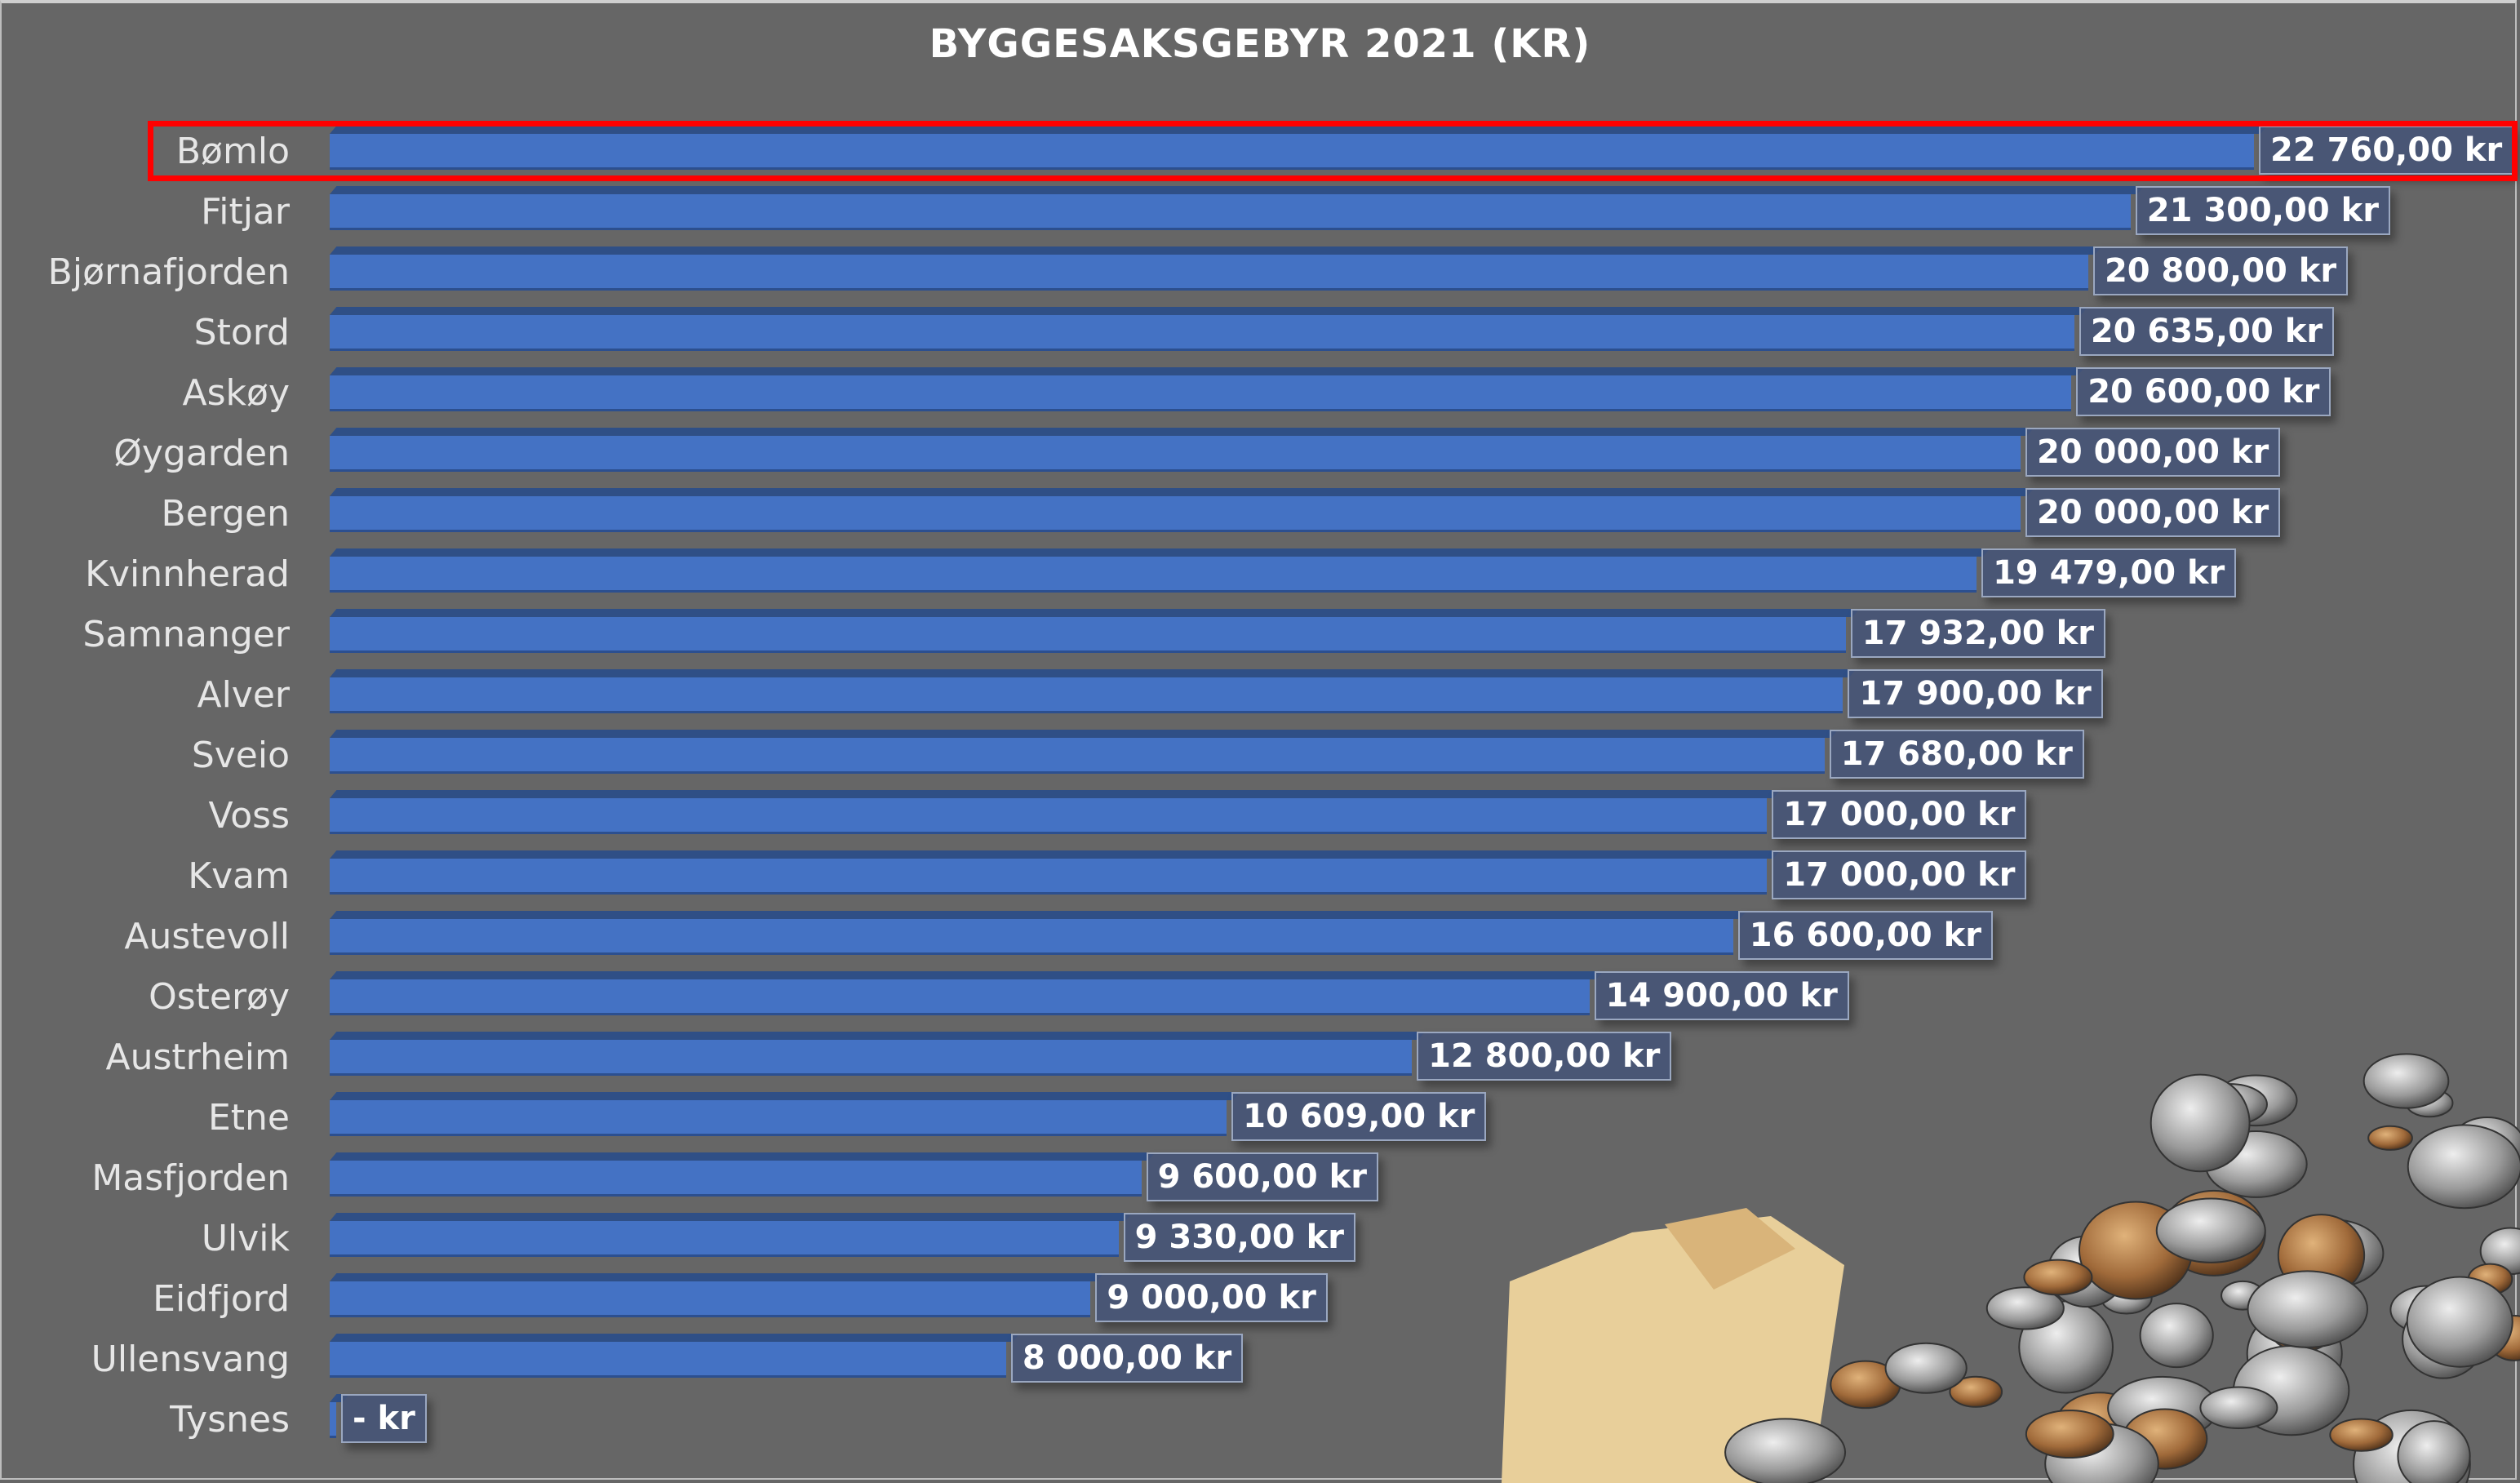  I want to click on category-label: Kvinnherad, so click(188, 574).